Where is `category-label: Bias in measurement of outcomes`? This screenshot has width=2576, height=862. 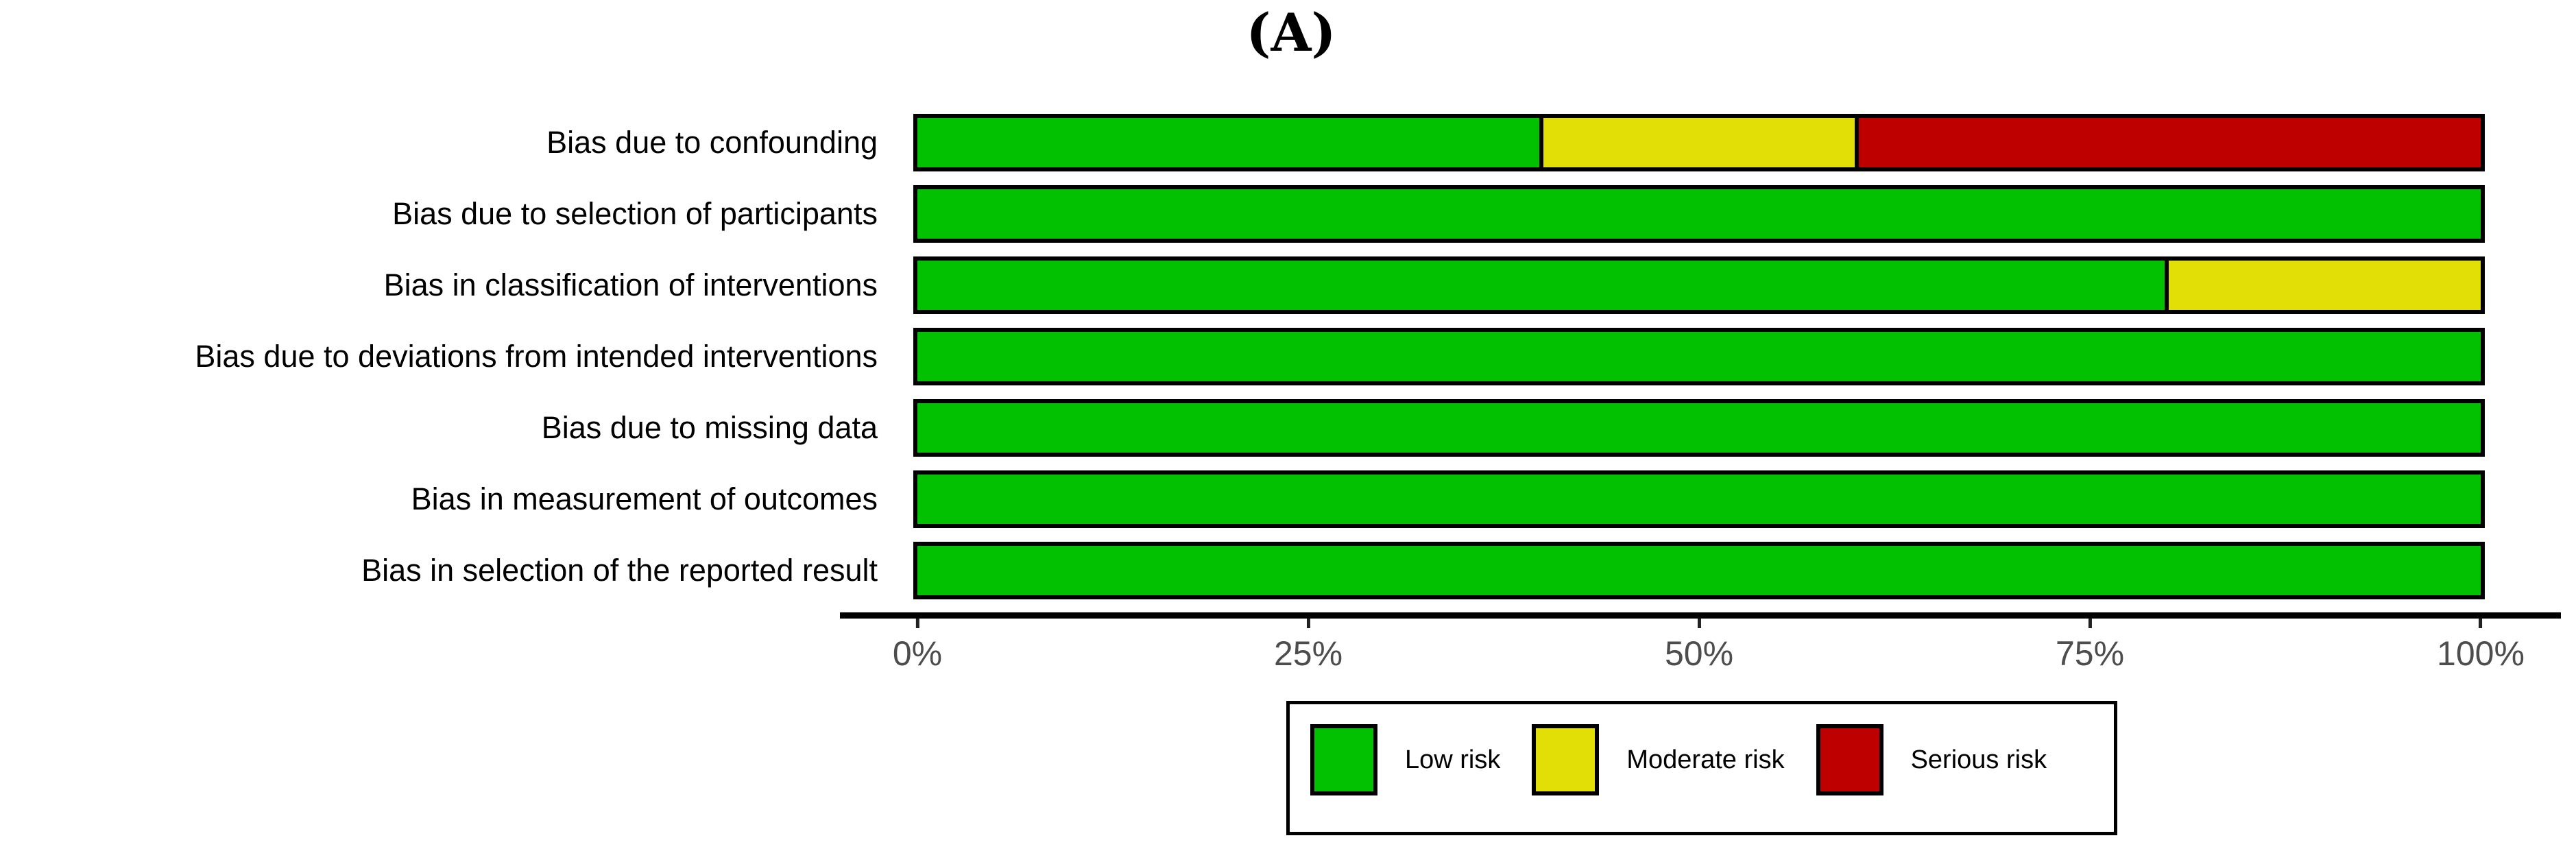 category-label: Bias in measurement of outcomes is located at coordinates (644, 499).